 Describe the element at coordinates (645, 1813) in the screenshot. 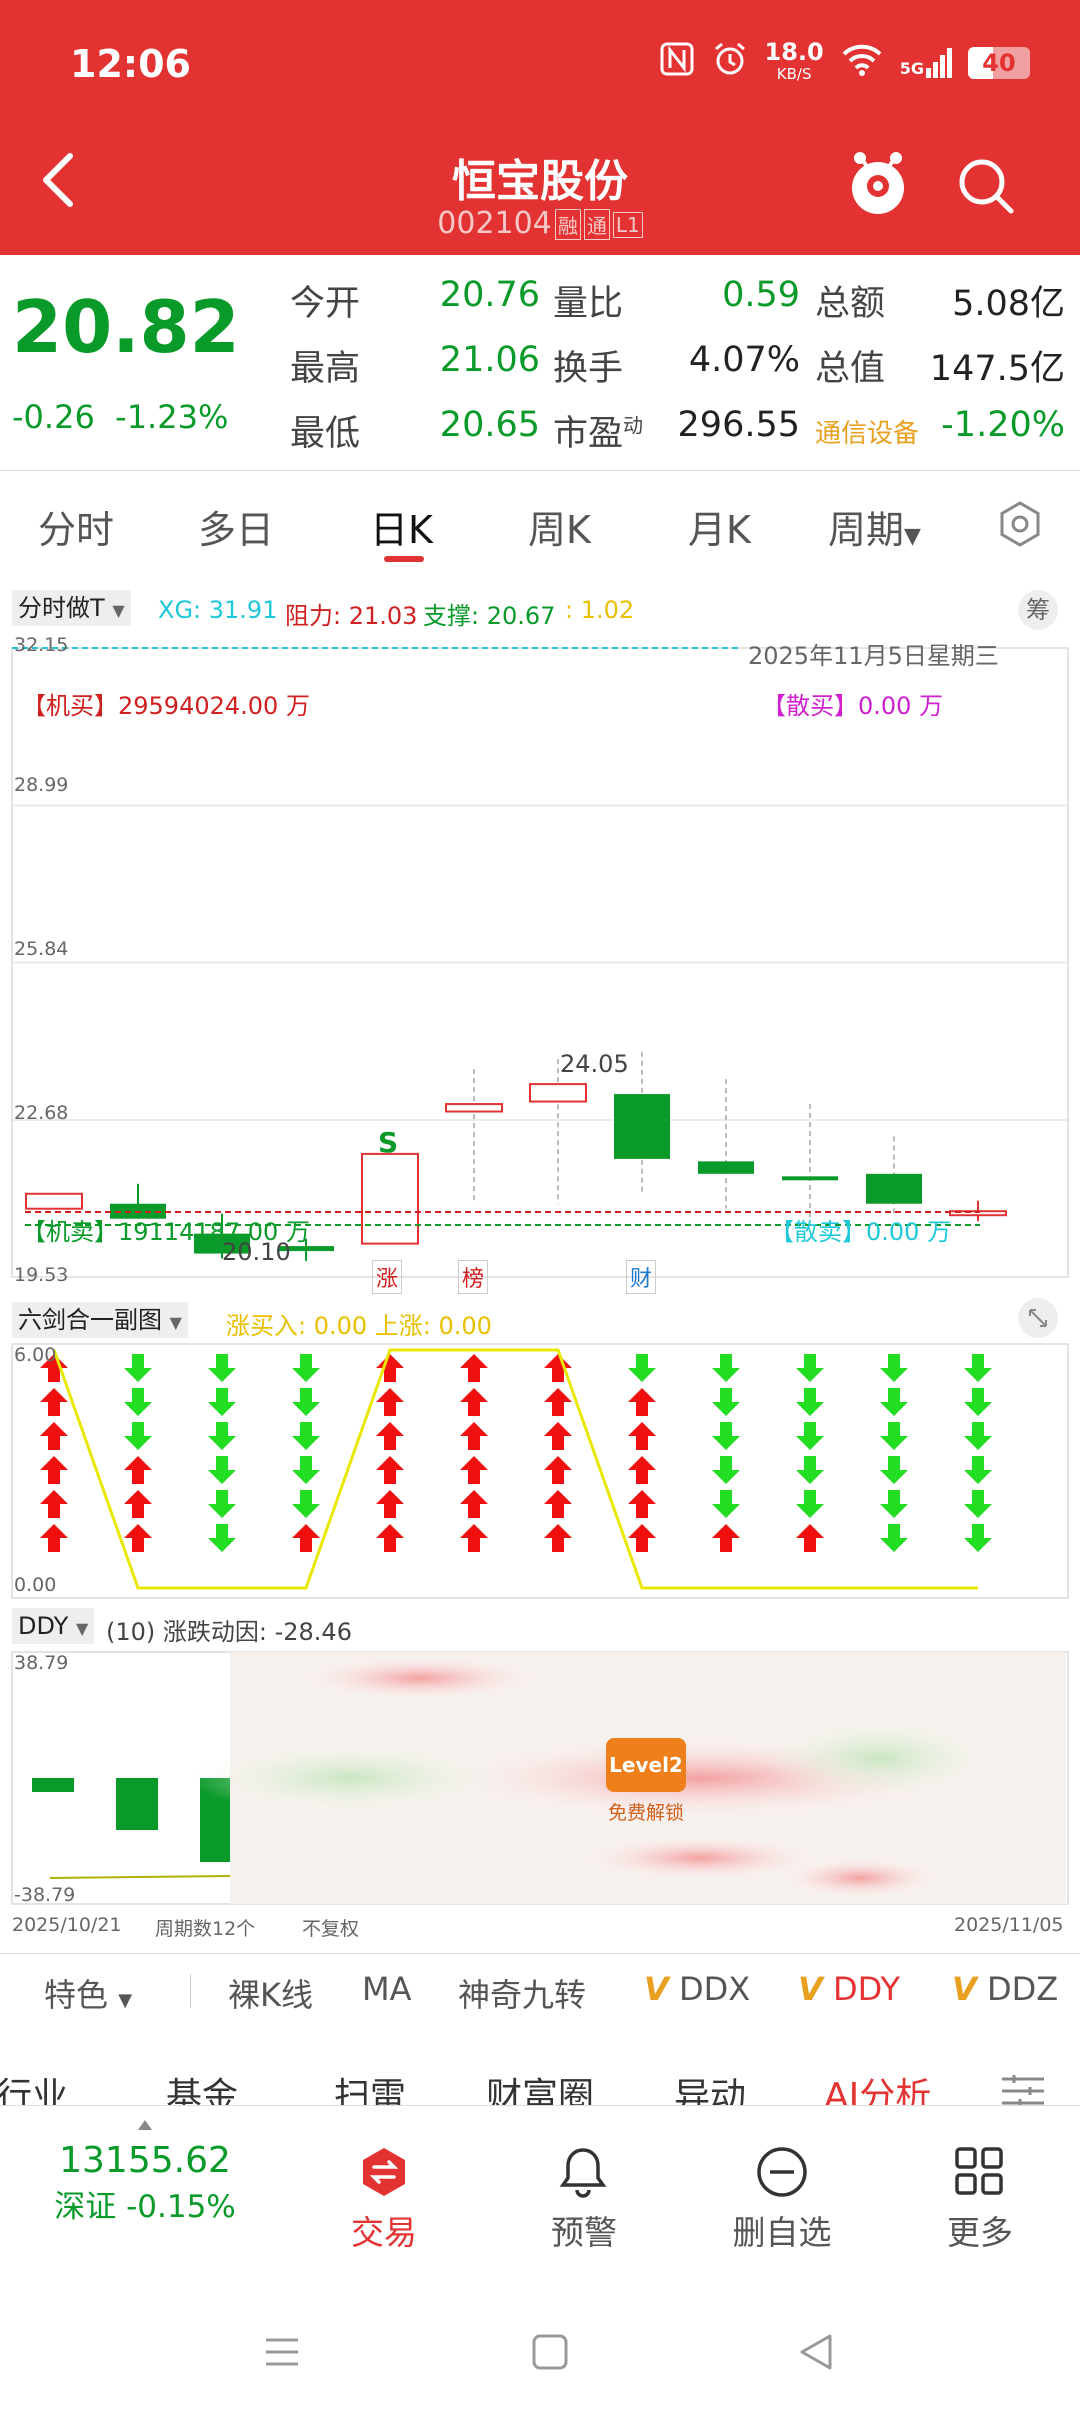

I see `unlock-link: 免费解锁` at that location.